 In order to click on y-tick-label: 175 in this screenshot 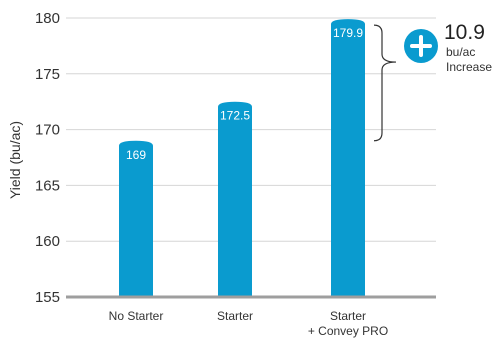, I will do `click(47, 74)`.